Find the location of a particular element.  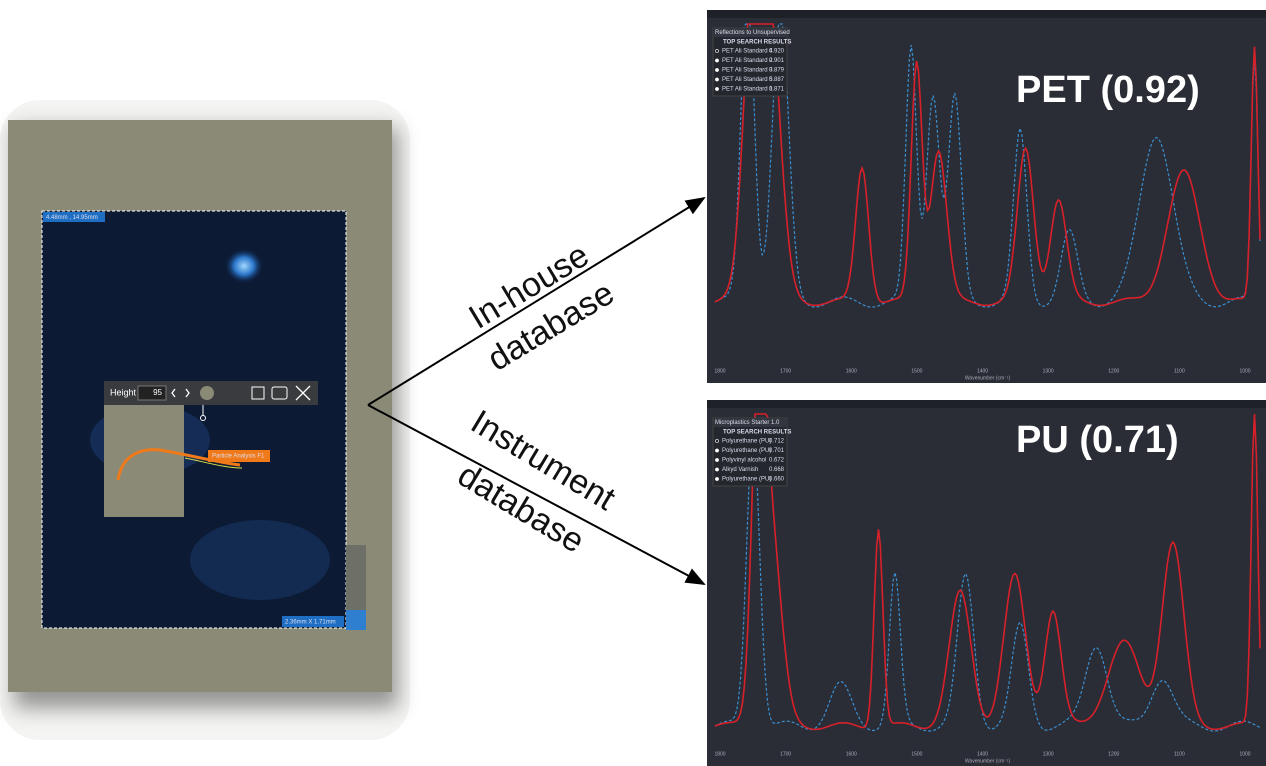

result-score: 0.901 is located at coordinates (777, 61).